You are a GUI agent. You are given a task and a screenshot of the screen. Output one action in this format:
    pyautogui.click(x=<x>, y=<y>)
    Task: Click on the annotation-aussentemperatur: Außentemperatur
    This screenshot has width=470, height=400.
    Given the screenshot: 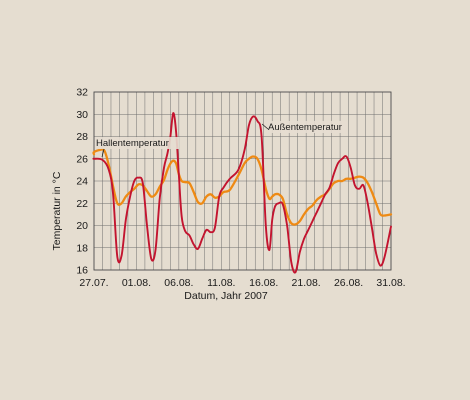 What is the action you would take?
    pyautogui.click(x=305, y=127)
    